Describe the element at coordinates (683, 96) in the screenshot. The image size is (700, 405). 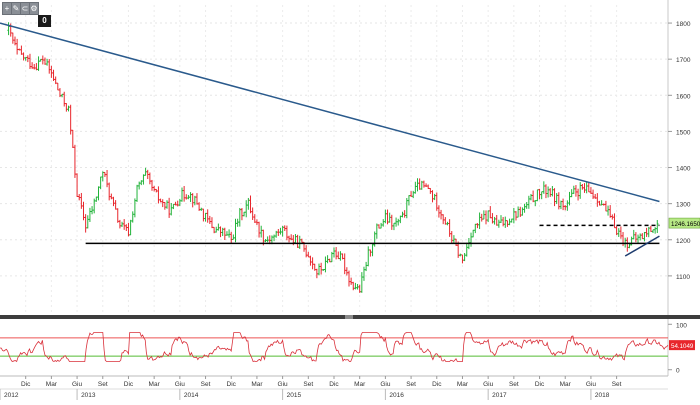
I see `price-tick-label: 1600` at that location.